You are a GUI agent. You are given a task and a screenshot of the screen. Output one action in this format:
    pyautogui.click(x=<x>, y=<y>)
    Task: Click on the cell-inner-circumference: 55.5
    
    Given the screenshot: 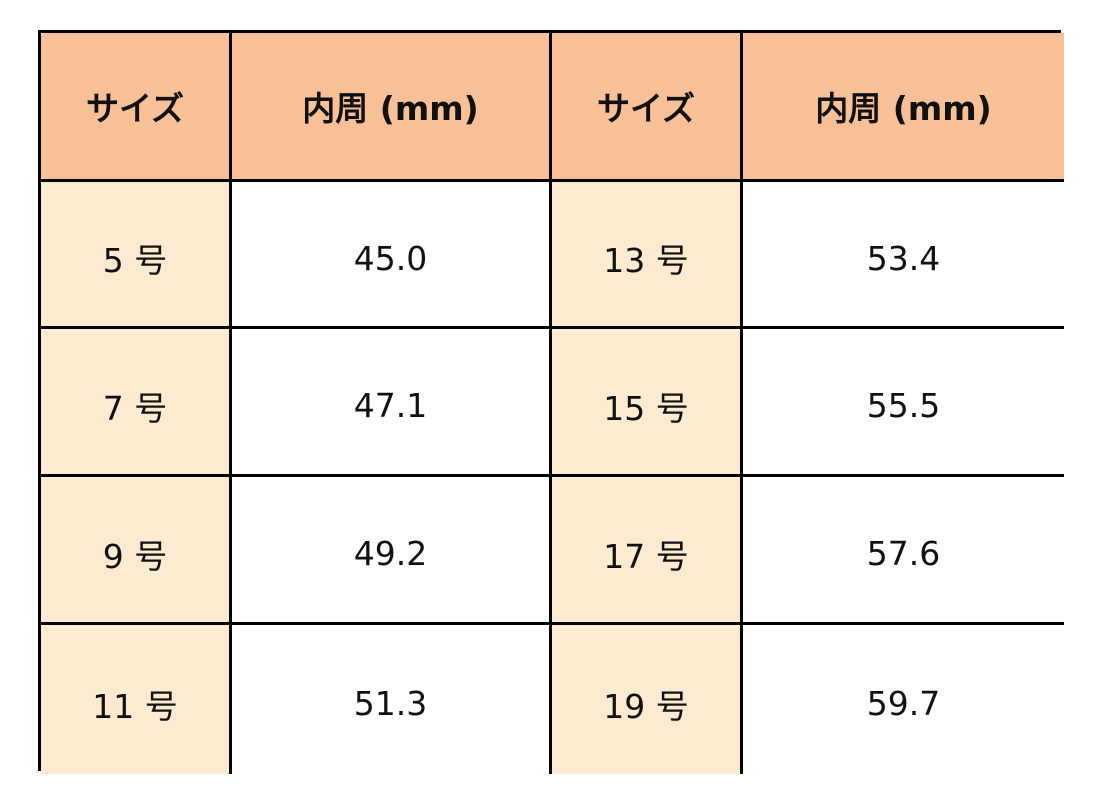 What is the action you would take?
    pyautogui.click(x=903, y=403)
    